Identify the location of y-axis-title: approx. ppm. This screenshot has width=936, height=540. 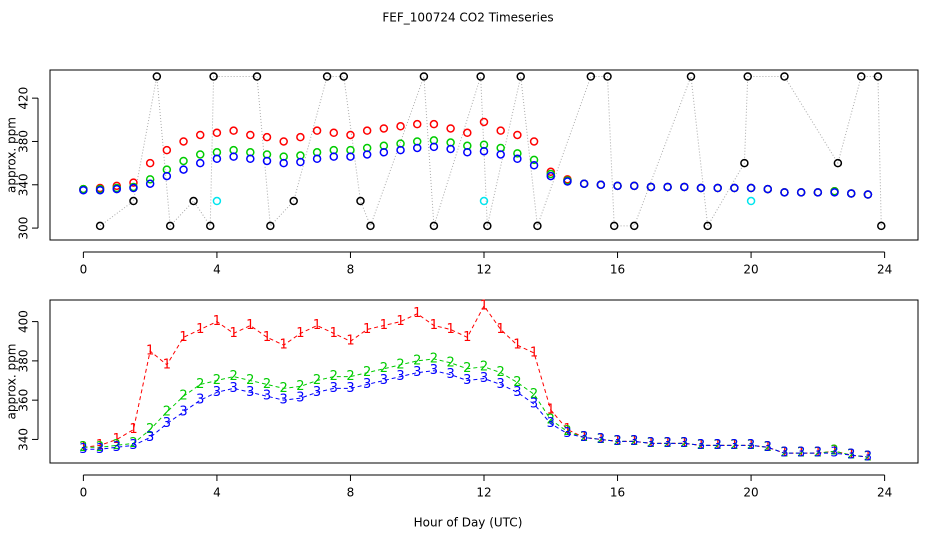
(12, 382).